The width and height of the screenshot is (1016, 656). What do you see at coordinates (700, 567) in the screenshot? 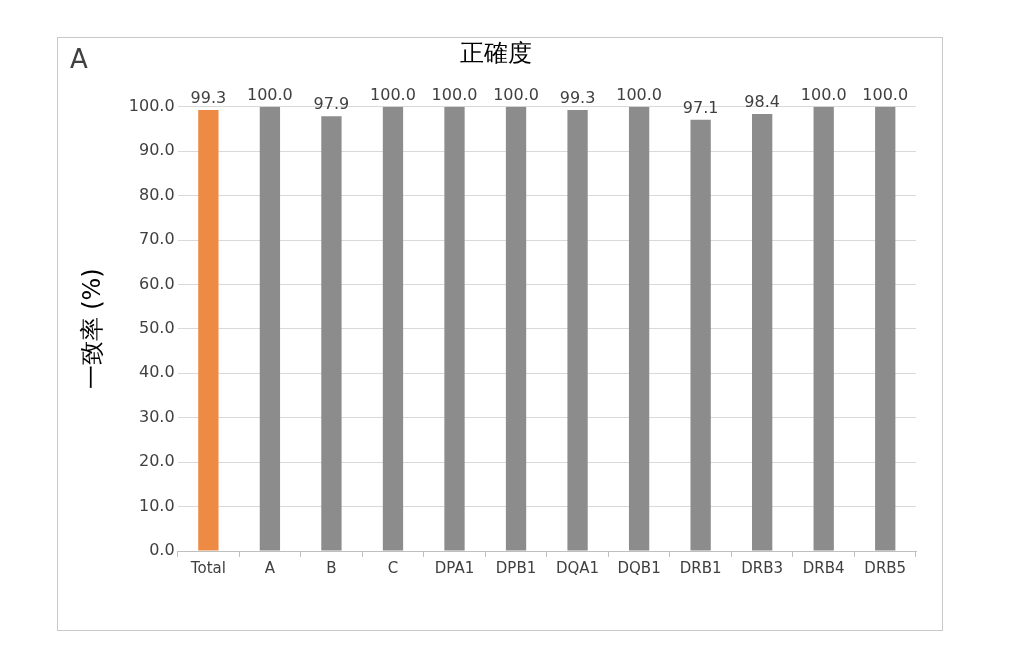
I see `x-tick-label: DRB1` at bounding box center [700, 567].